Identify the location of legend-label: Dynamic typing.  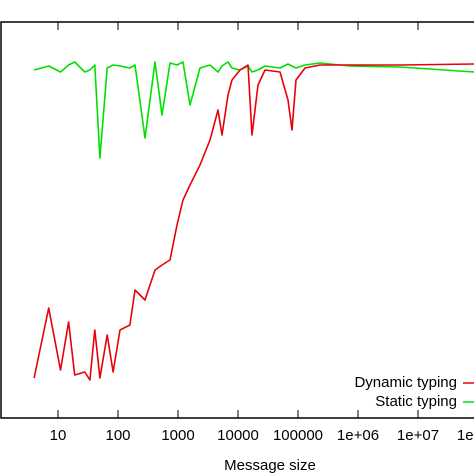
(405, 382).